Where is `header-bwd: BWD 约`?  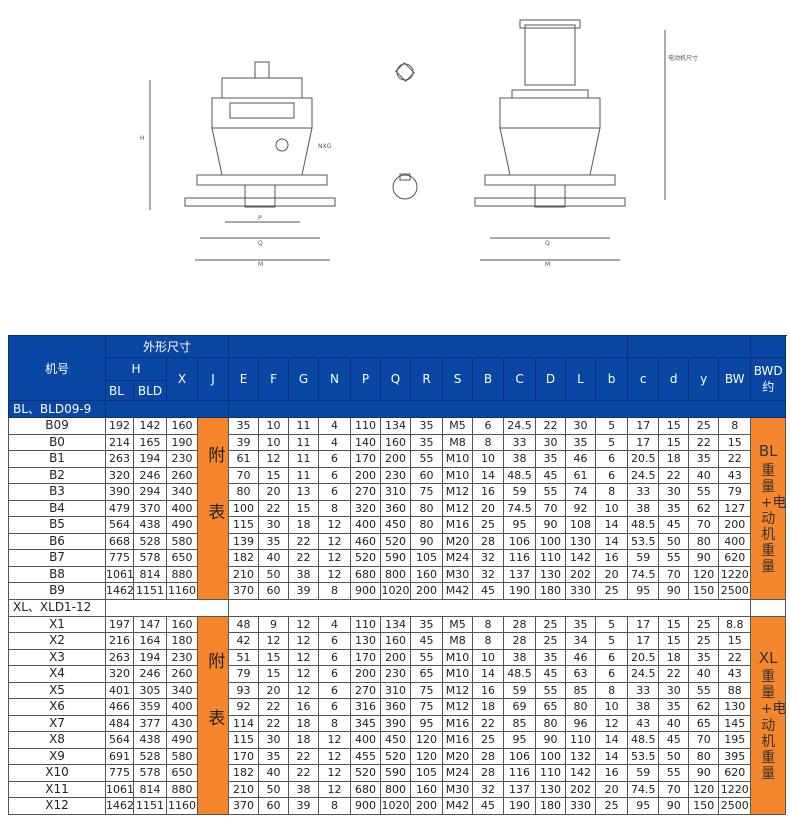 header-bwd: BWD 约 is located at coordinates (768, 379).